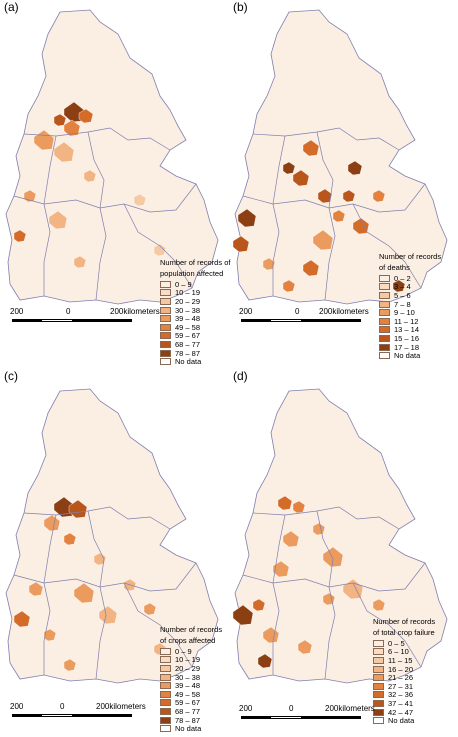  I want to click on legend-label: 37 – 41, so click(401, 703).